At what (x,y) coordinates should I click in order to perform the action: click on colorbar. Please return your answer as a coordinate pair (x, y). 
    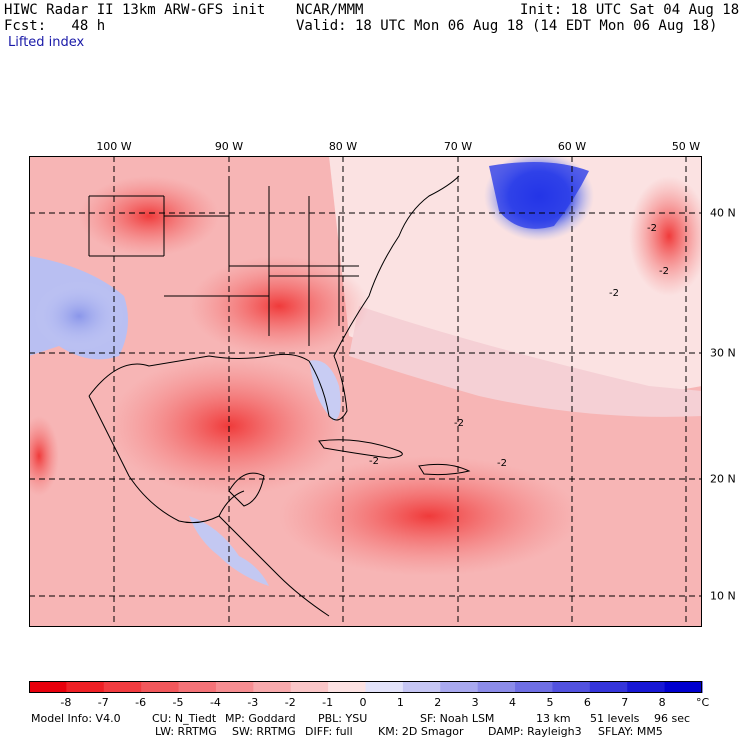
    Looking at the image, I should click on (366, 687).